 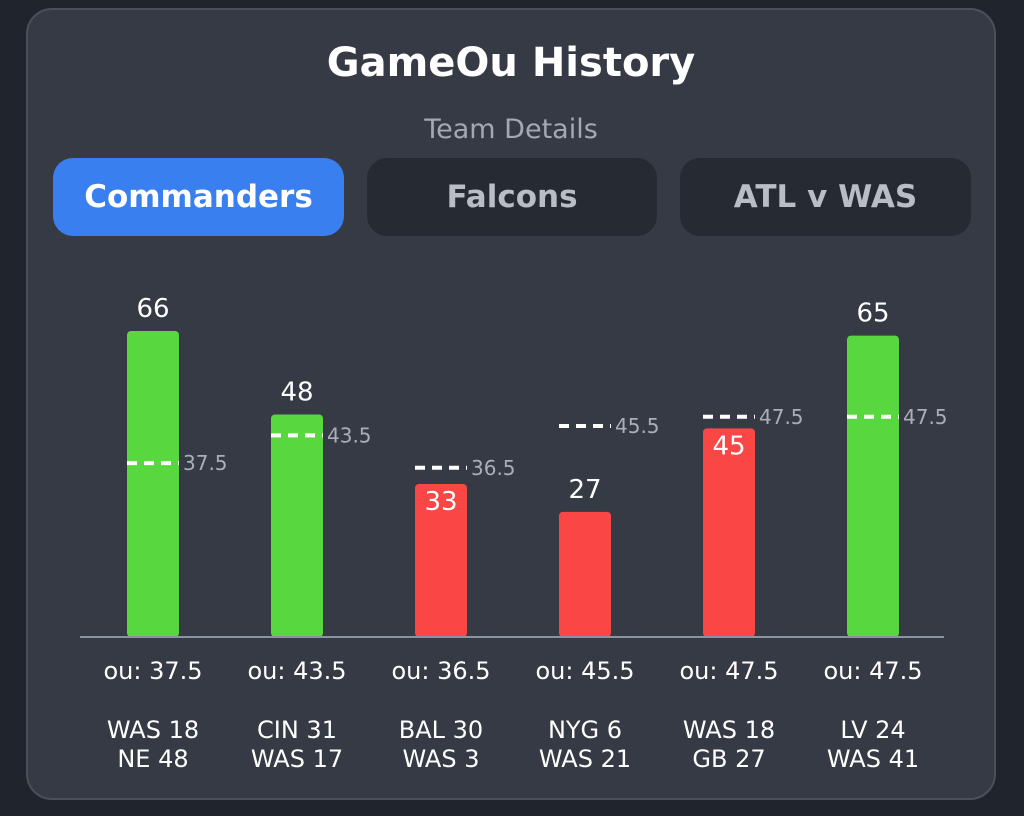 What do you see at coordinates (441, 730) in the screenshot?
I see `game-line1-2: BAL 30` at bounding box center [441, 730].